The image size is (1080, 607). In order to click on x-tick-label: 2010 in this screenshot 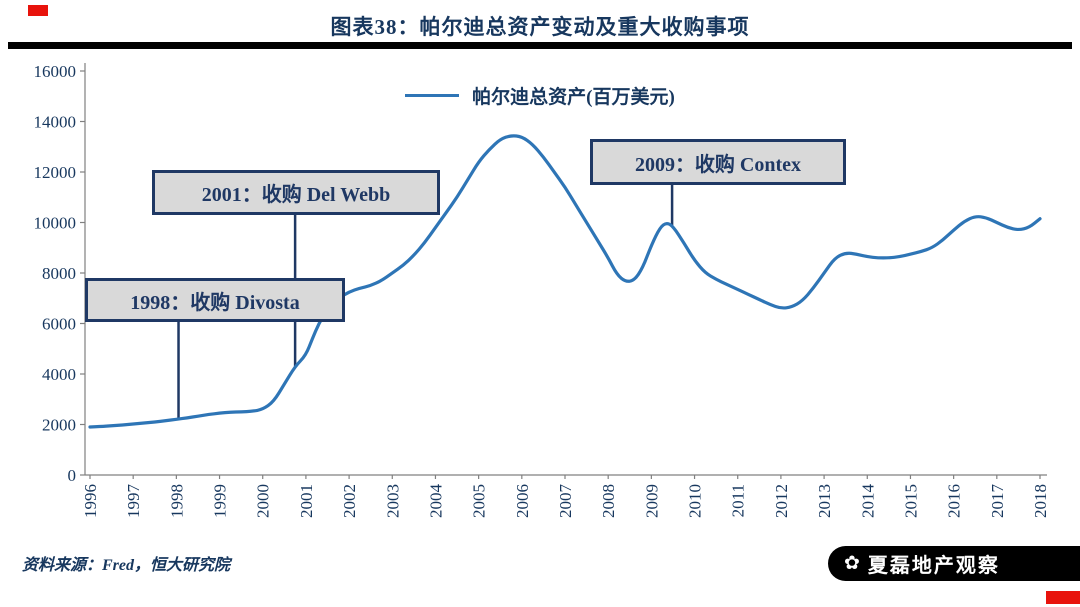, I will do `click(695, 501)`.